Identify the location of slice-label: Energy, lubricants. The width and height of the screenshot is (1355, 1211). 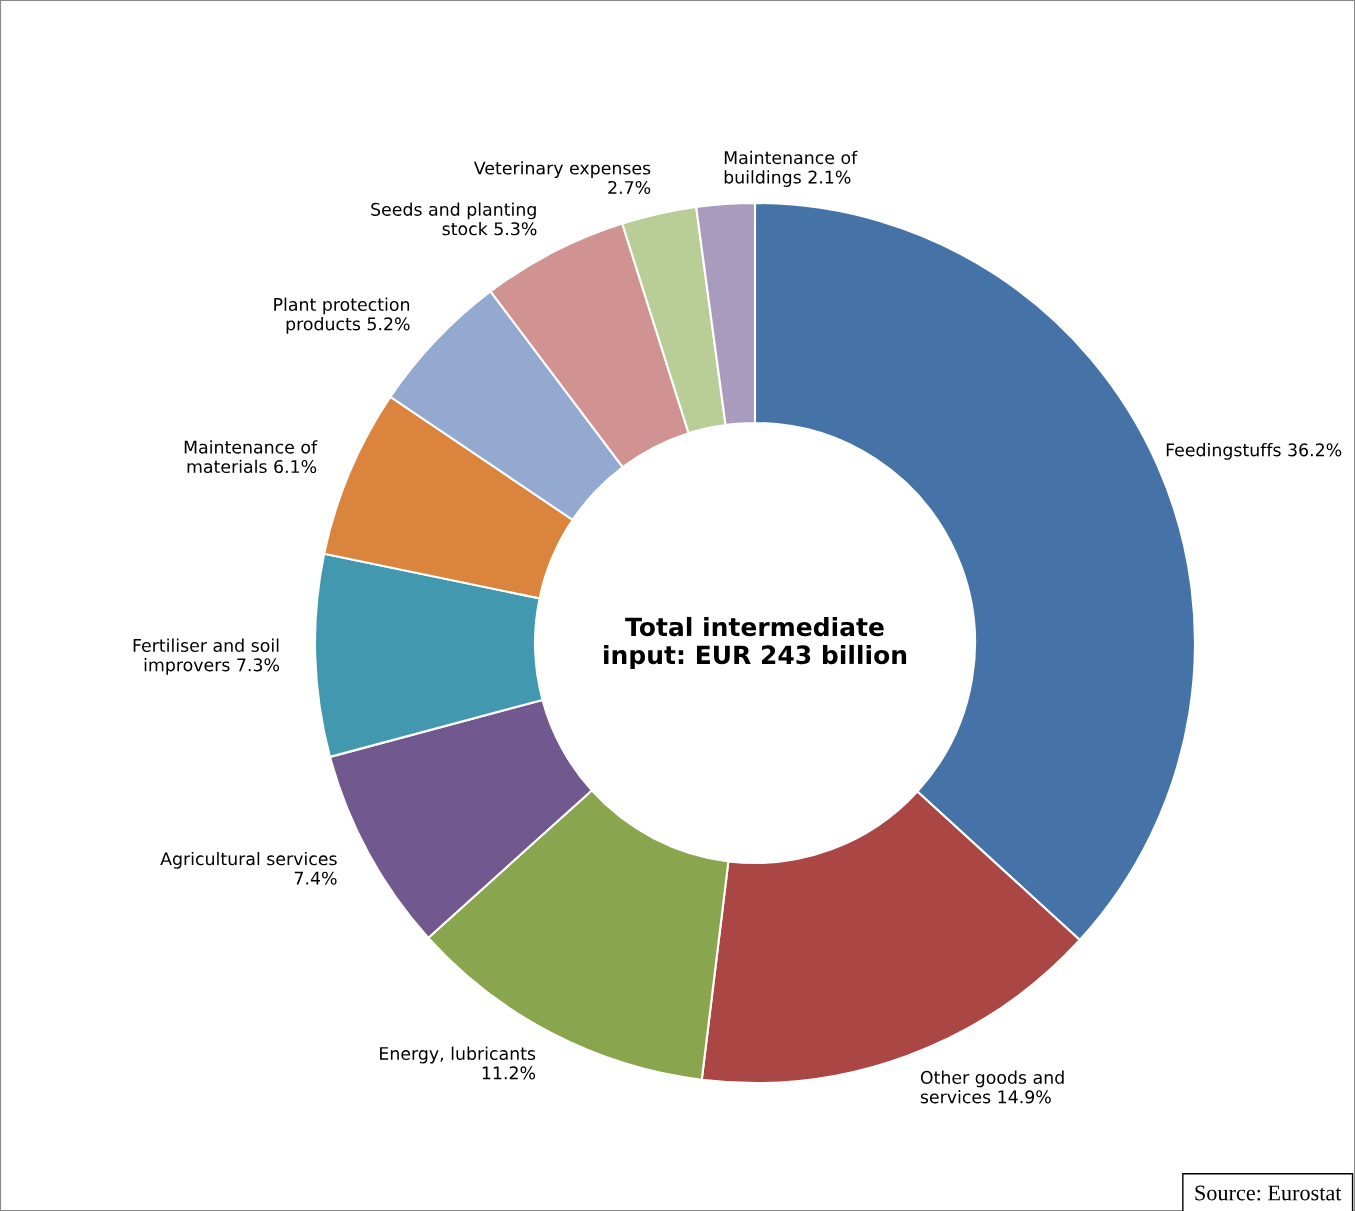
(458, 1055).